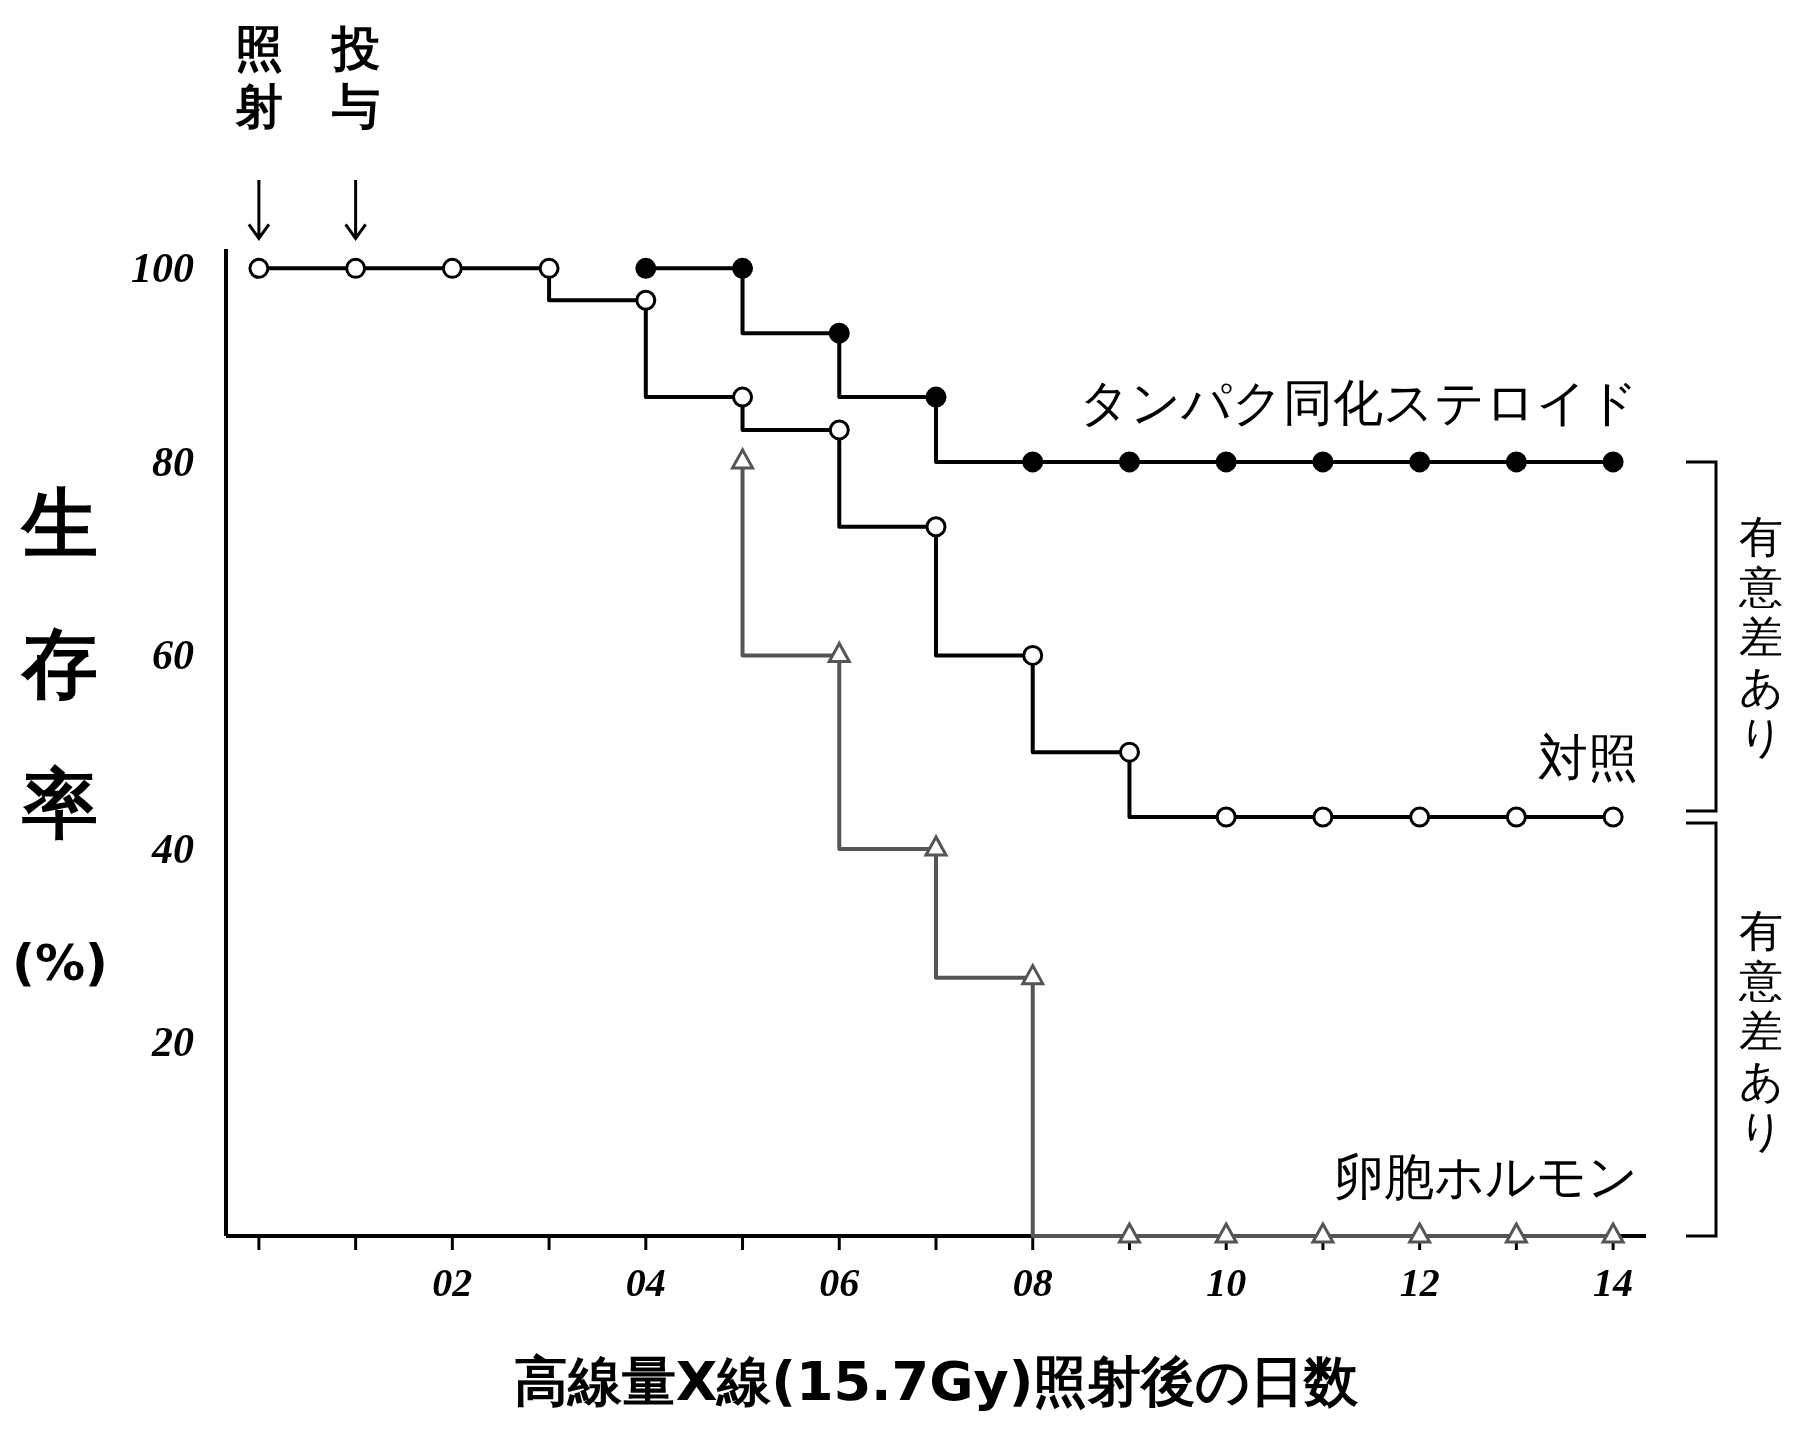 The width and height of the screenshot is (1817, 1442). Describe the element at coordinates (1486, 1177) in the screenshot. I see `series-label: 卵胞ホルモン` at that location.